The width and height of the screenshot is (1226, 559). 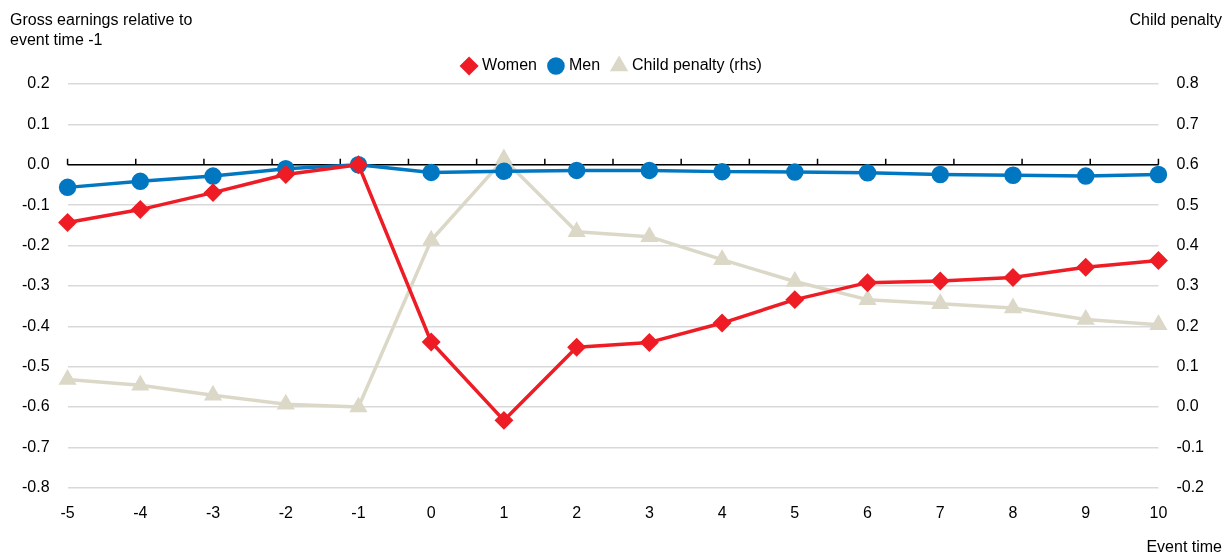 What do you see at coordinates (1187, 123) in the screenshot?
I see `y2-tick-label: 0.7` at bounding box center [1187, 123].